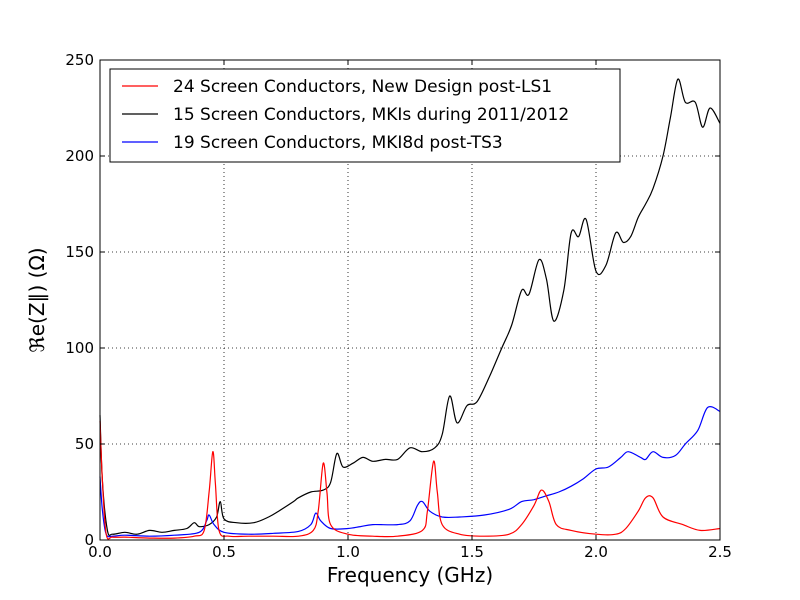 This screenshot has height=600, width=800. I want to click on x-tick-label: 2.5, so click(720, 552).